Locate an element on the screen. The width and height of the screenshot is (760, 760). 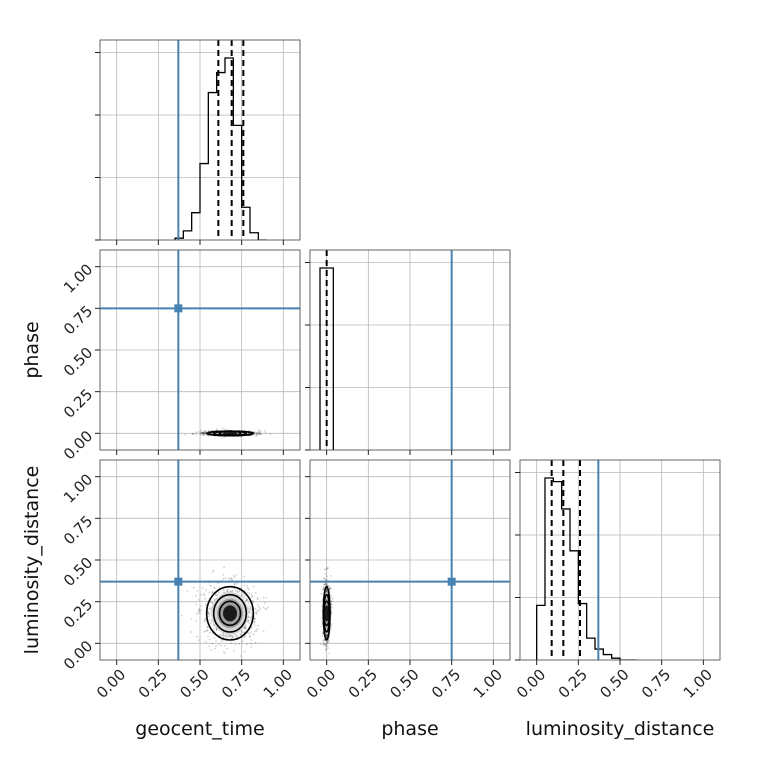
panel-luminosity_distance-vs-phase: 0.00 0.25 0.50 0.75 1.00 is located at coordinates (407, 580).